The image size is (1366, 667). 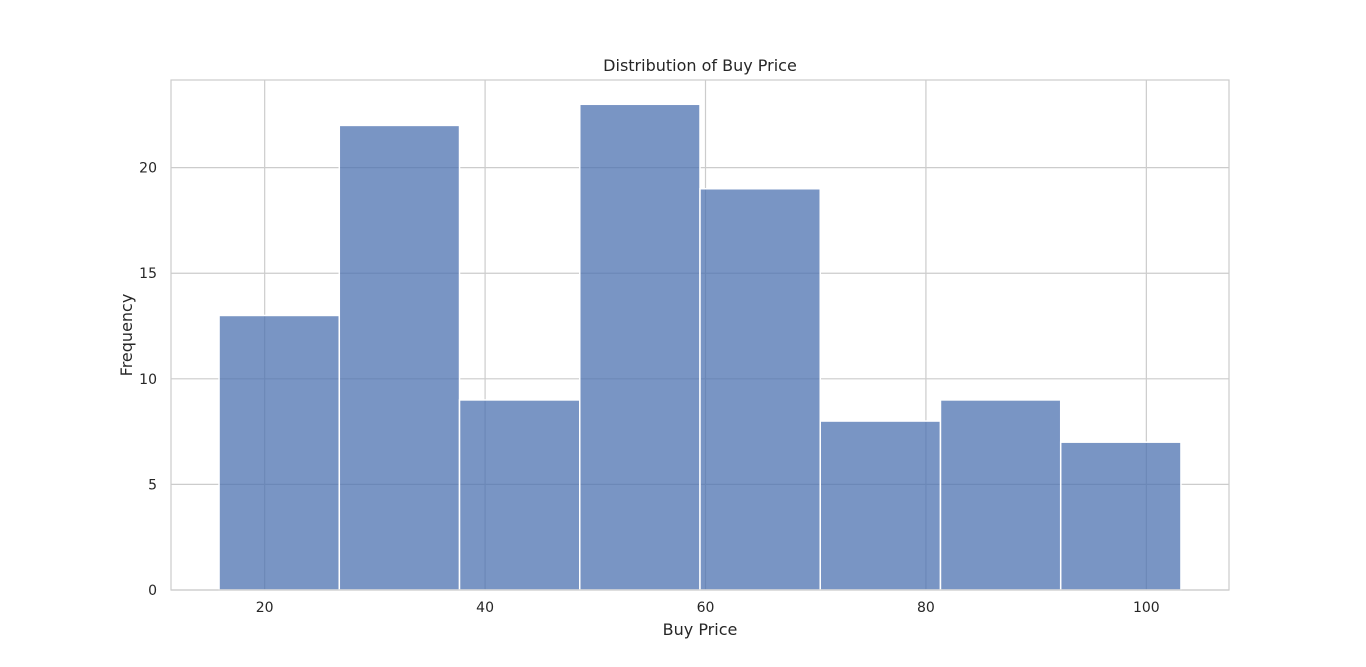 I want to click on x-tick-label: 60, so click(x=706, y=608).